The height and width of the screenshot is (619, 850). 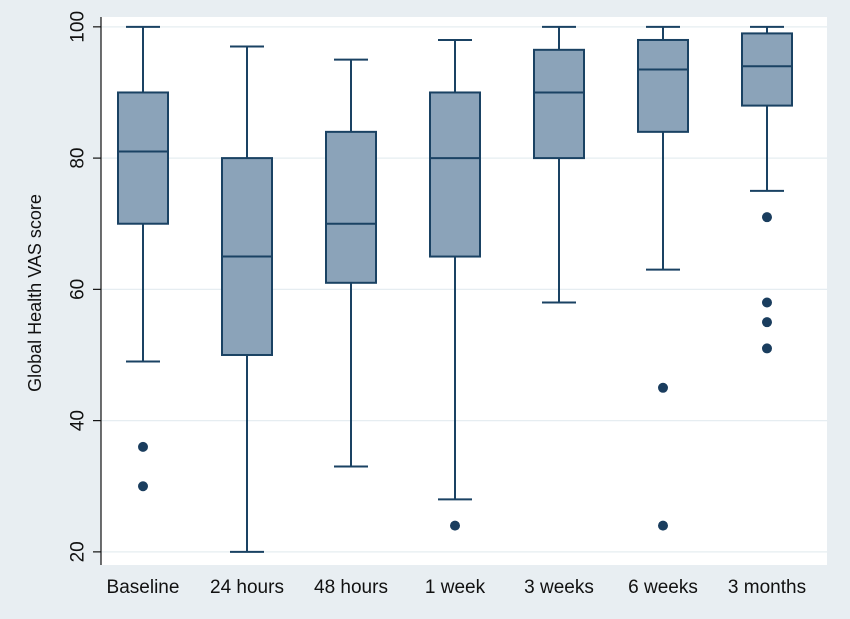 I want to click on x-tick-label: 6 weeks, so click(x=663, y=587).